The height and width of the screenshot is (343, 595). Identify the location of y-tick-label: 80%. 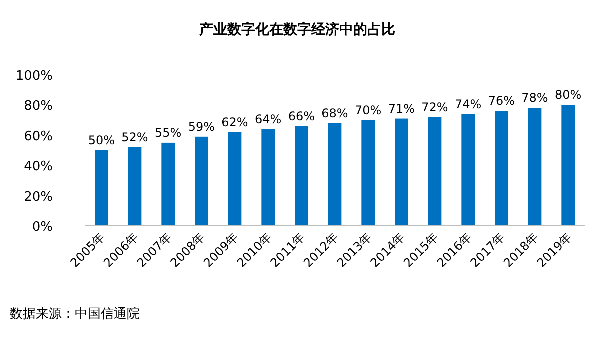
(38, 106).